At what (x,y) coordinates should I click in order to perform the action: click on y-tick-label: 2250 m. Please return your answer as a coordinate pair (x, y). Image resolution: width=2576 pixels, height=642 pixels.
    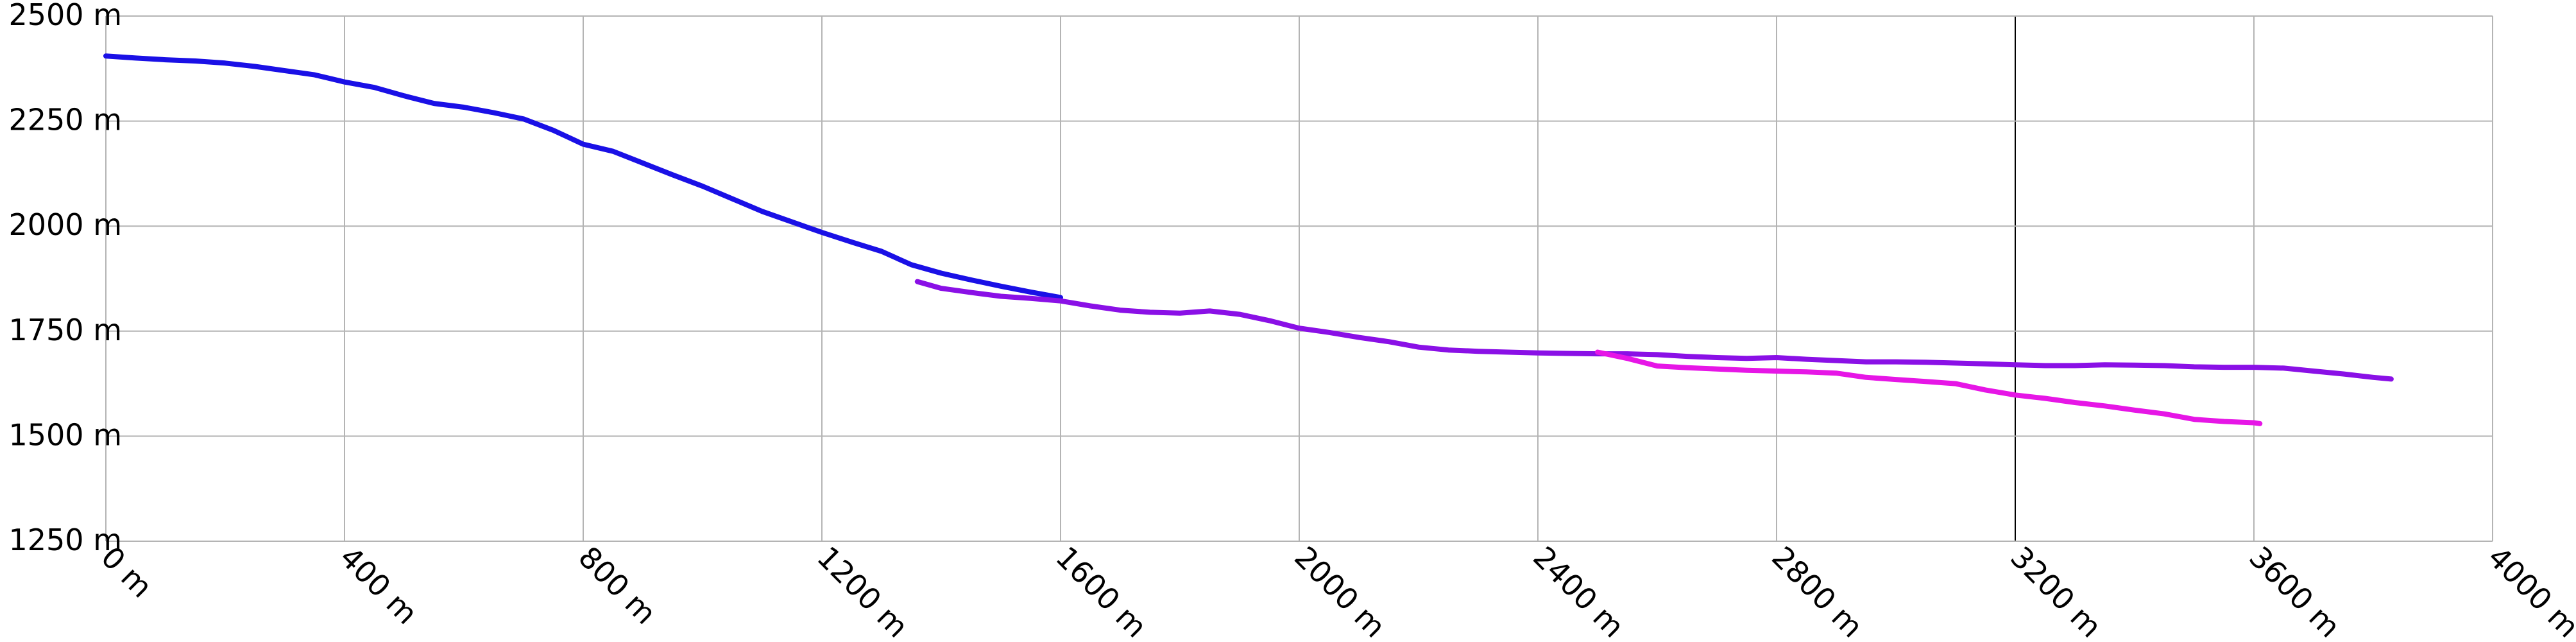
    Looking at the image, I should click on (66, 120).